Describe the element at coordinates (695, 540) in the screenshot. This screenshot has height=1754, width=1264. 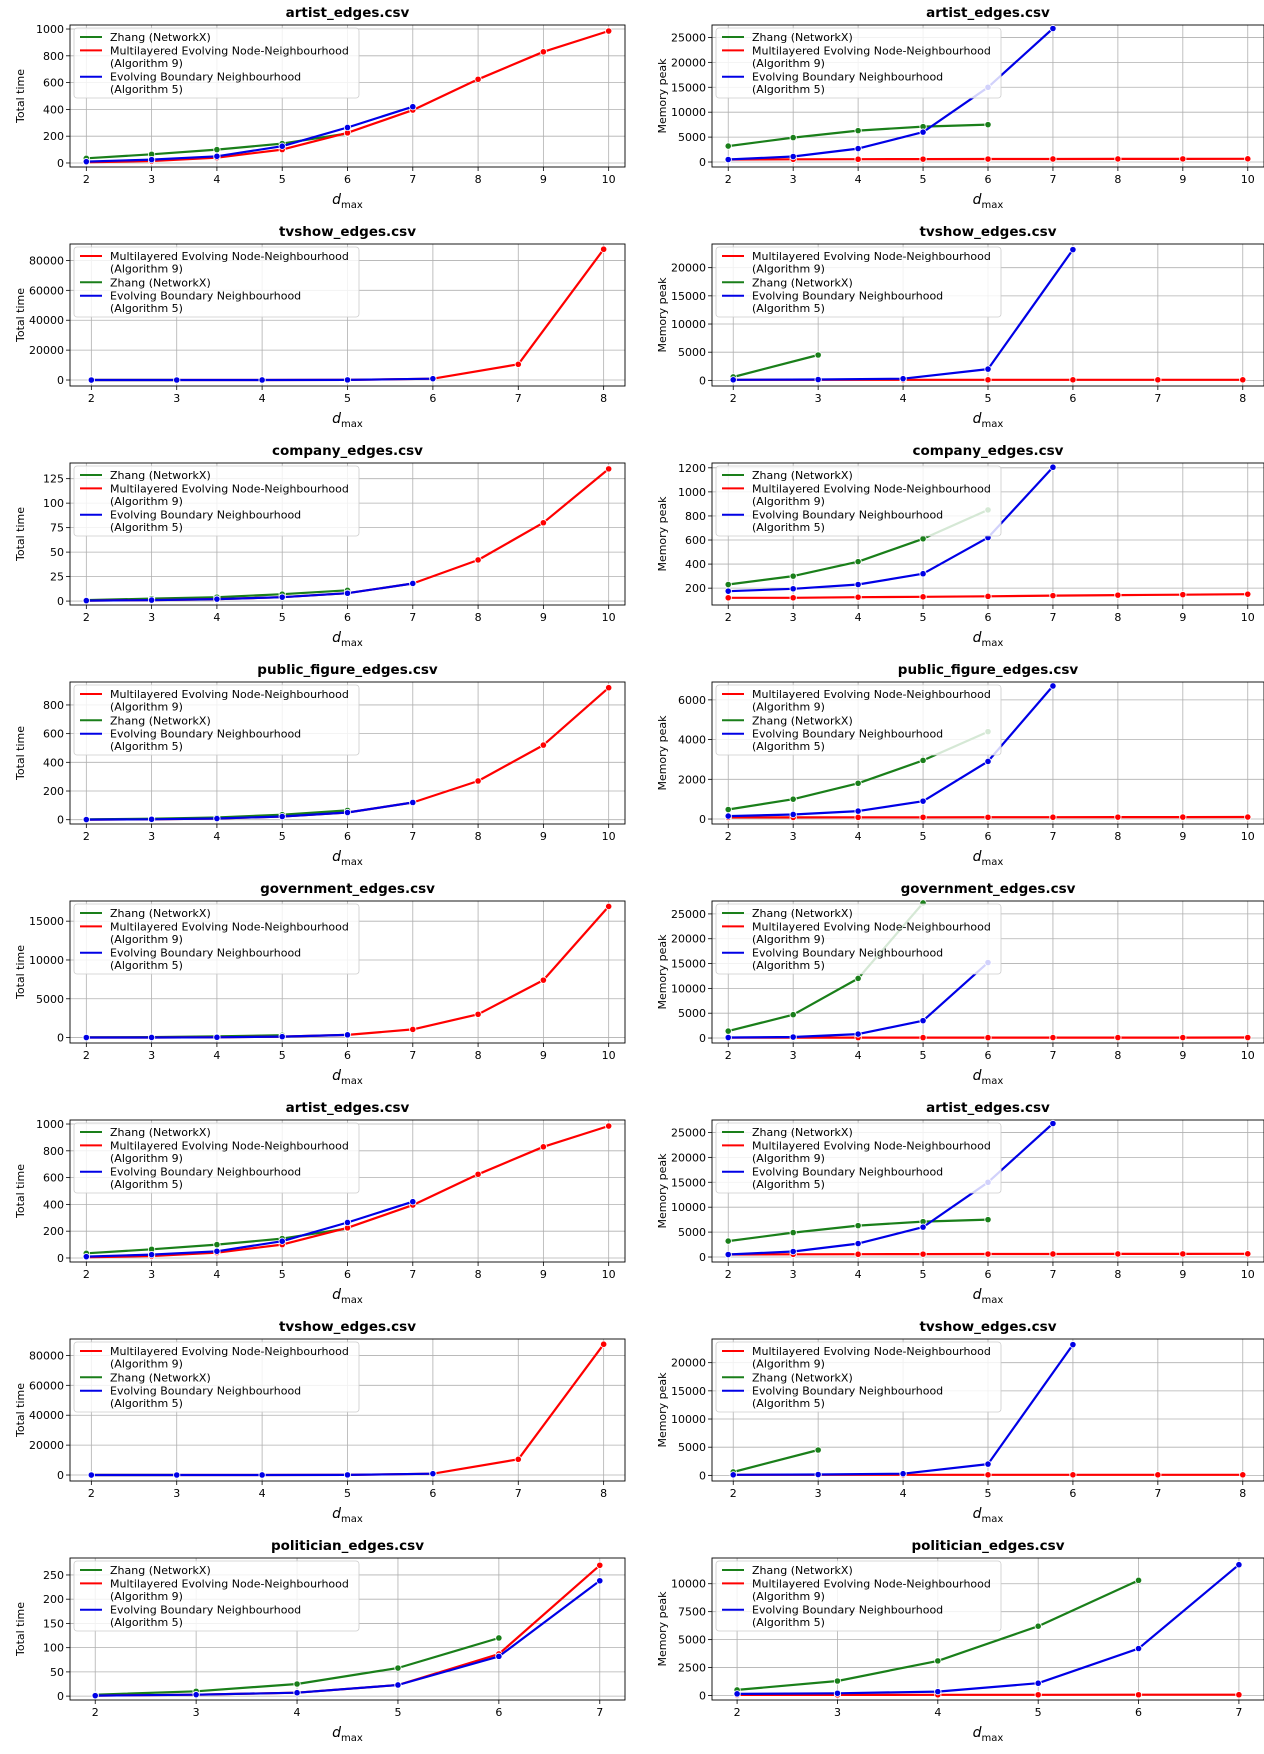
I see `y-tick-label: 600` at that location.